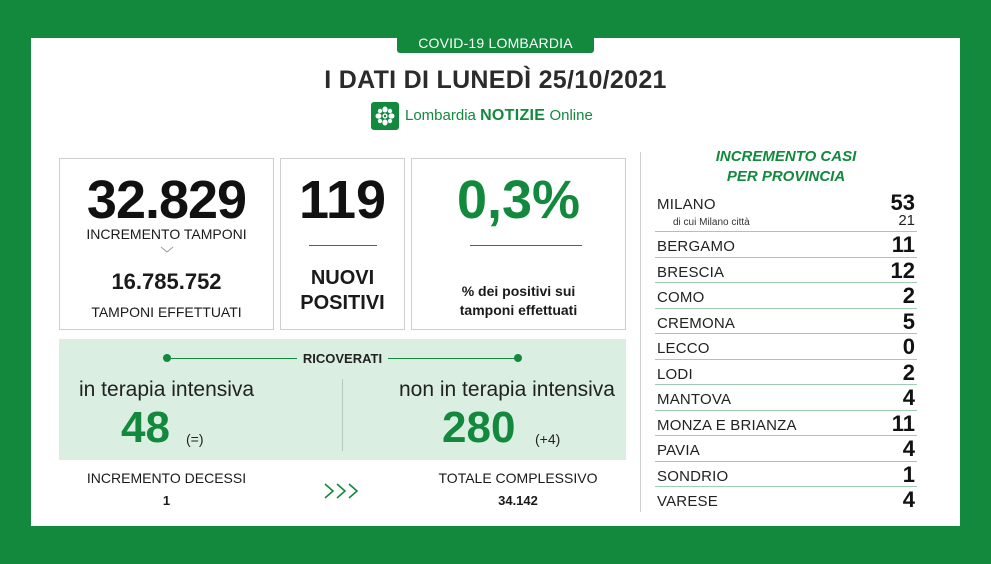  I want to click on intensiva-label: in terapia intensiva, so click(167, 389).